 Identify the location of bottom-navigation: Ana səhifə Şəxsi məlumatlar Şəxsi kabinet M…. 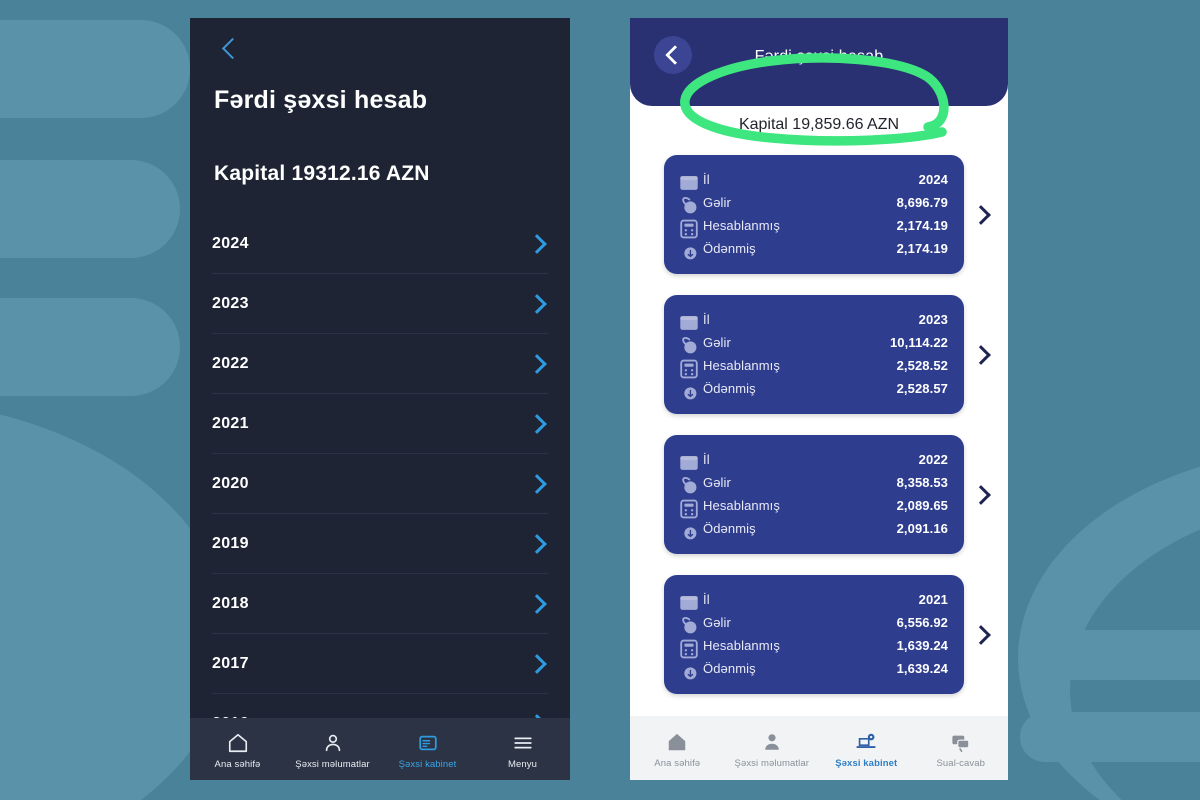
(380, 749).